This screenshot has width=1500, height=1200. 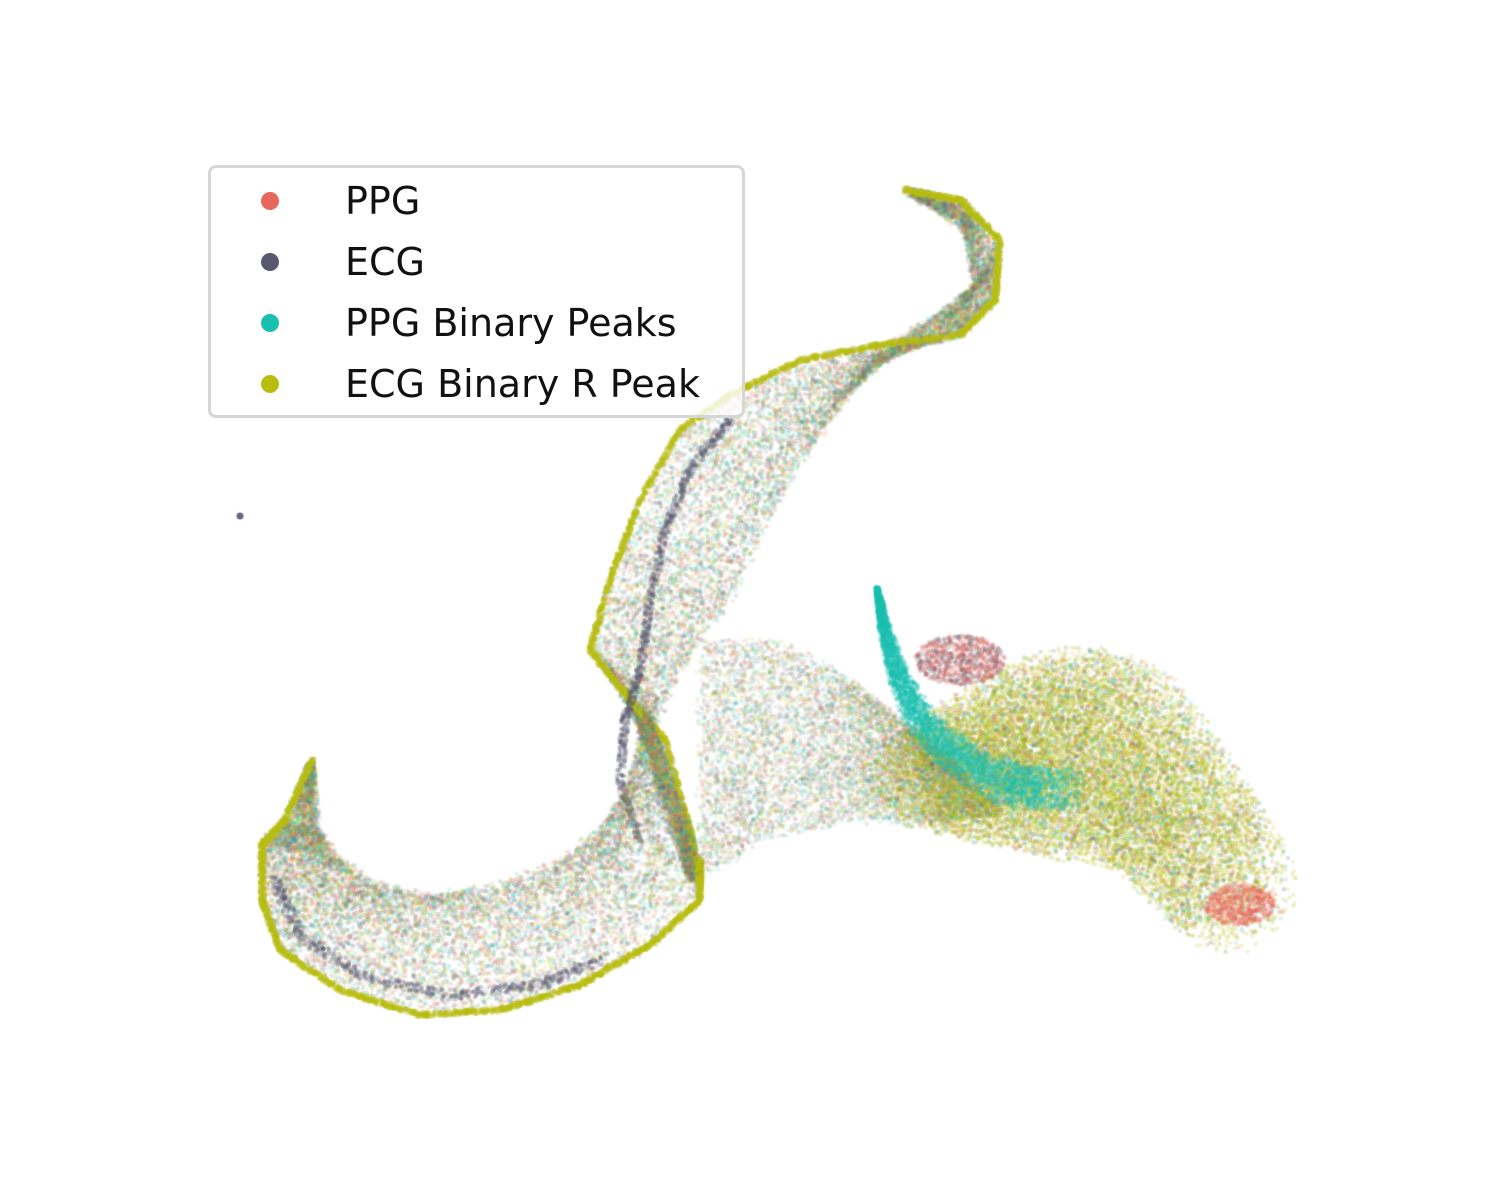 I want to click on legend-label-ecg: ECG, so click(x=385, y=262).